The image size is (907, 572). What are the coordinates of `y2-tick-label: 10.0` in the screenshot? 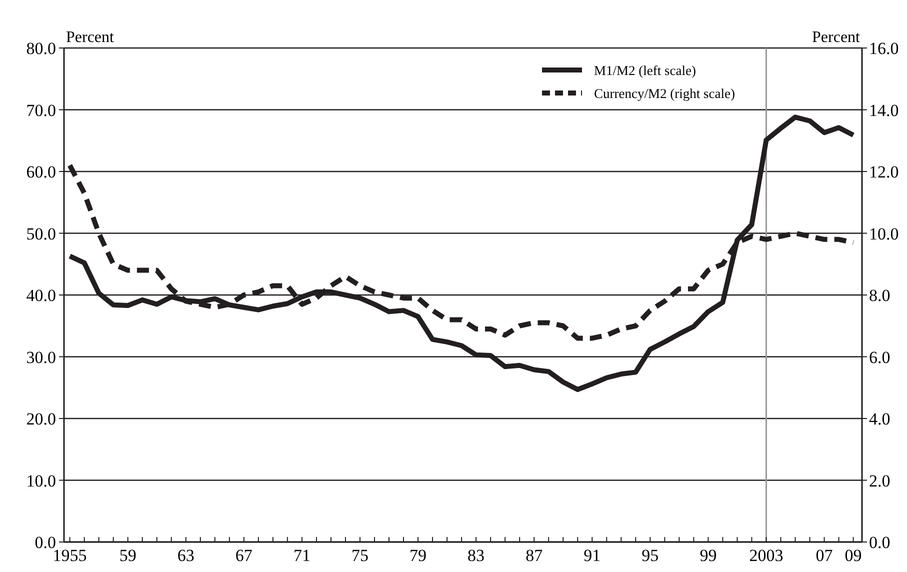 It's located at (884, 234).